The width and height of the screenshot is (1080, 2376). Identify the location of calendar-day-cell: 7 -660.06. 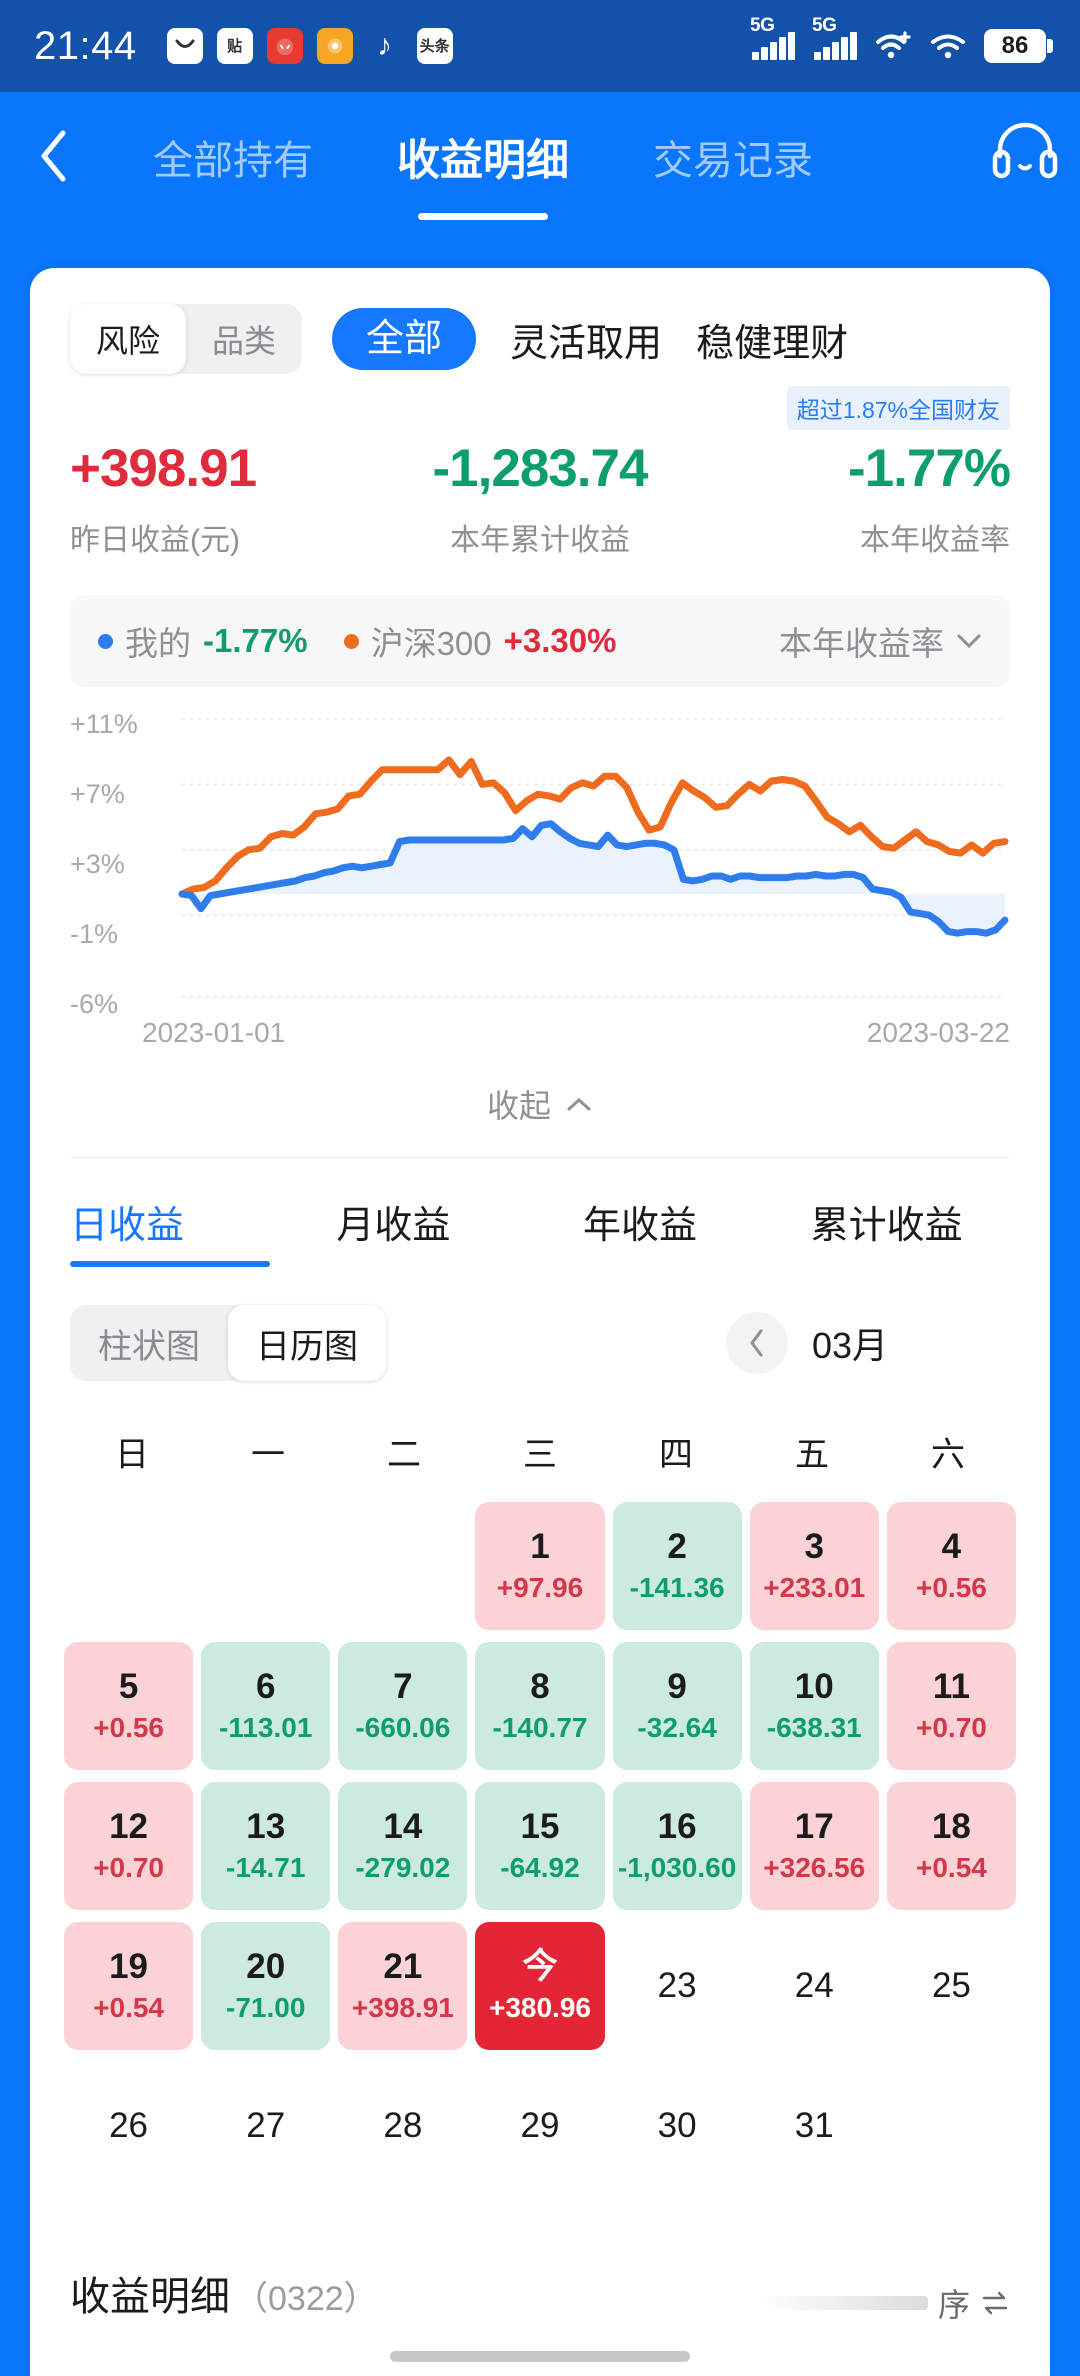
(403, 1706).